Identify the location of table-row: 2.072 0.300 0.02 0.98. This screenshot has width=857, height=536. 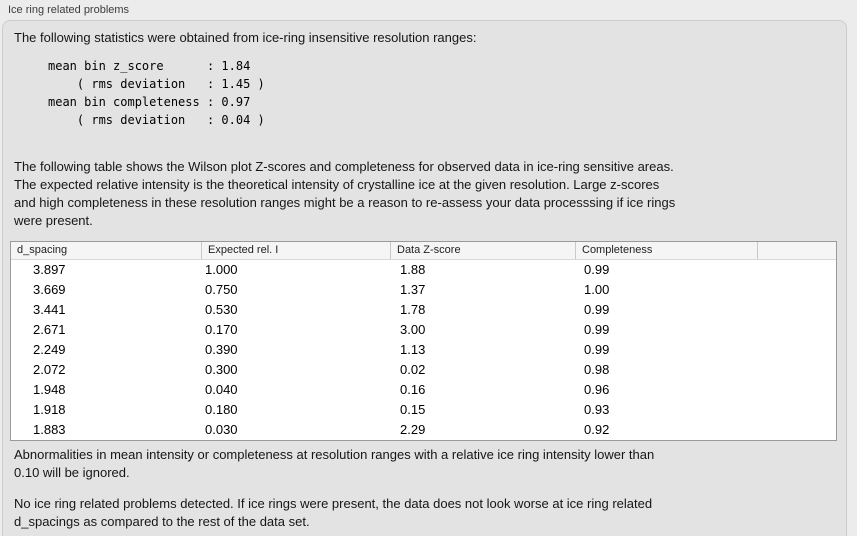
(423, 370).